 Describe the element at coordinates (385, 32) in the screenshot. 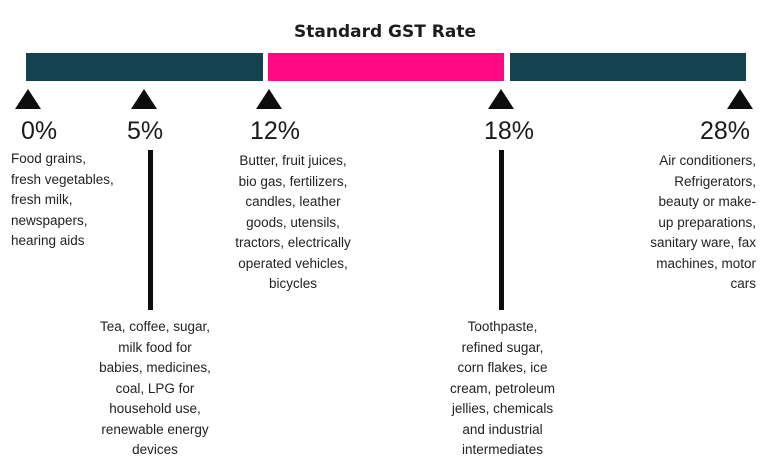

I see `diagram-title: Standard GST Rate` at that location.